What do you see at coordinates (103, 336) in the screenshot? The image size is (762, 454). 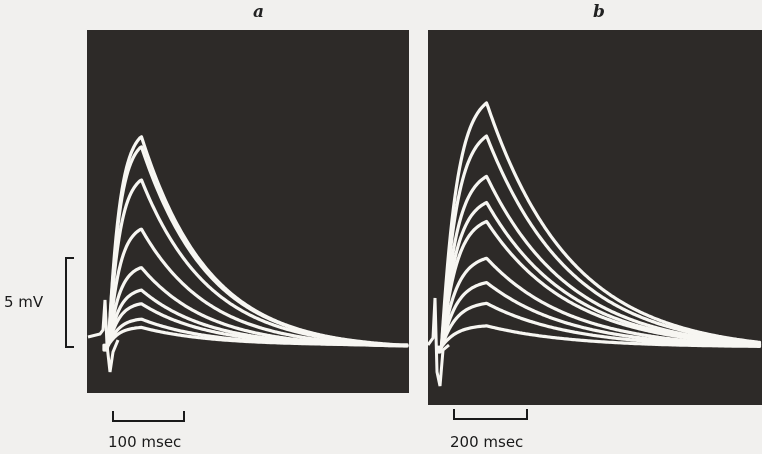 I see `stimulus-artifact-a` at bounding box center [103, 336].